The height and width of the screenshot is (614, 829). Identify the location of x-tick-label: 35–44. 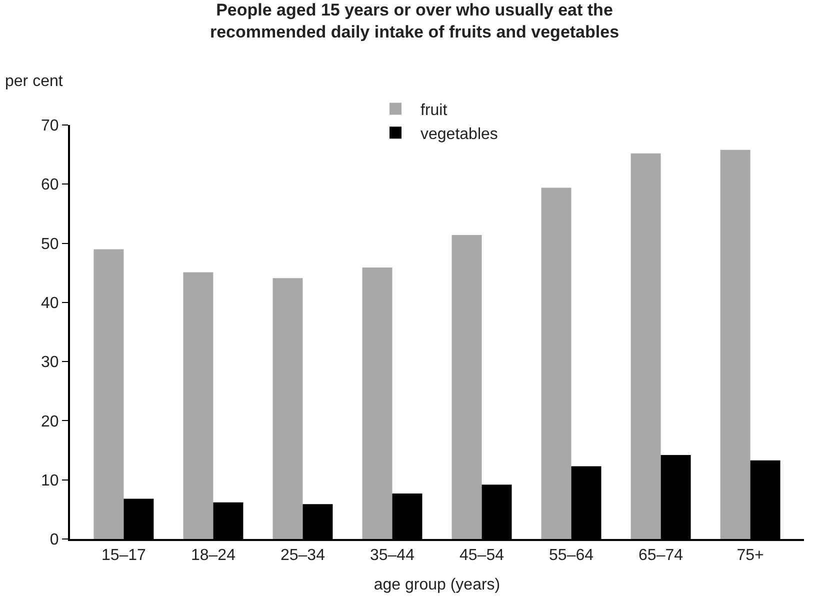
(392, 555).